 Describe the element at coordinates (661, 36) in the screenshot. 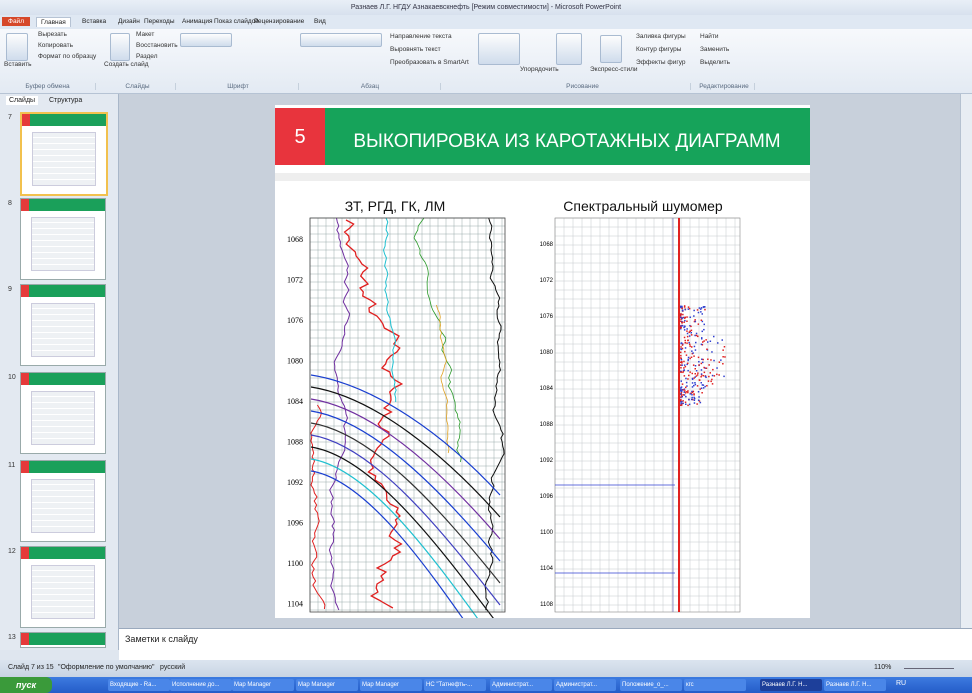

I see `ribbon-button: Заливка фигуры` at that location.